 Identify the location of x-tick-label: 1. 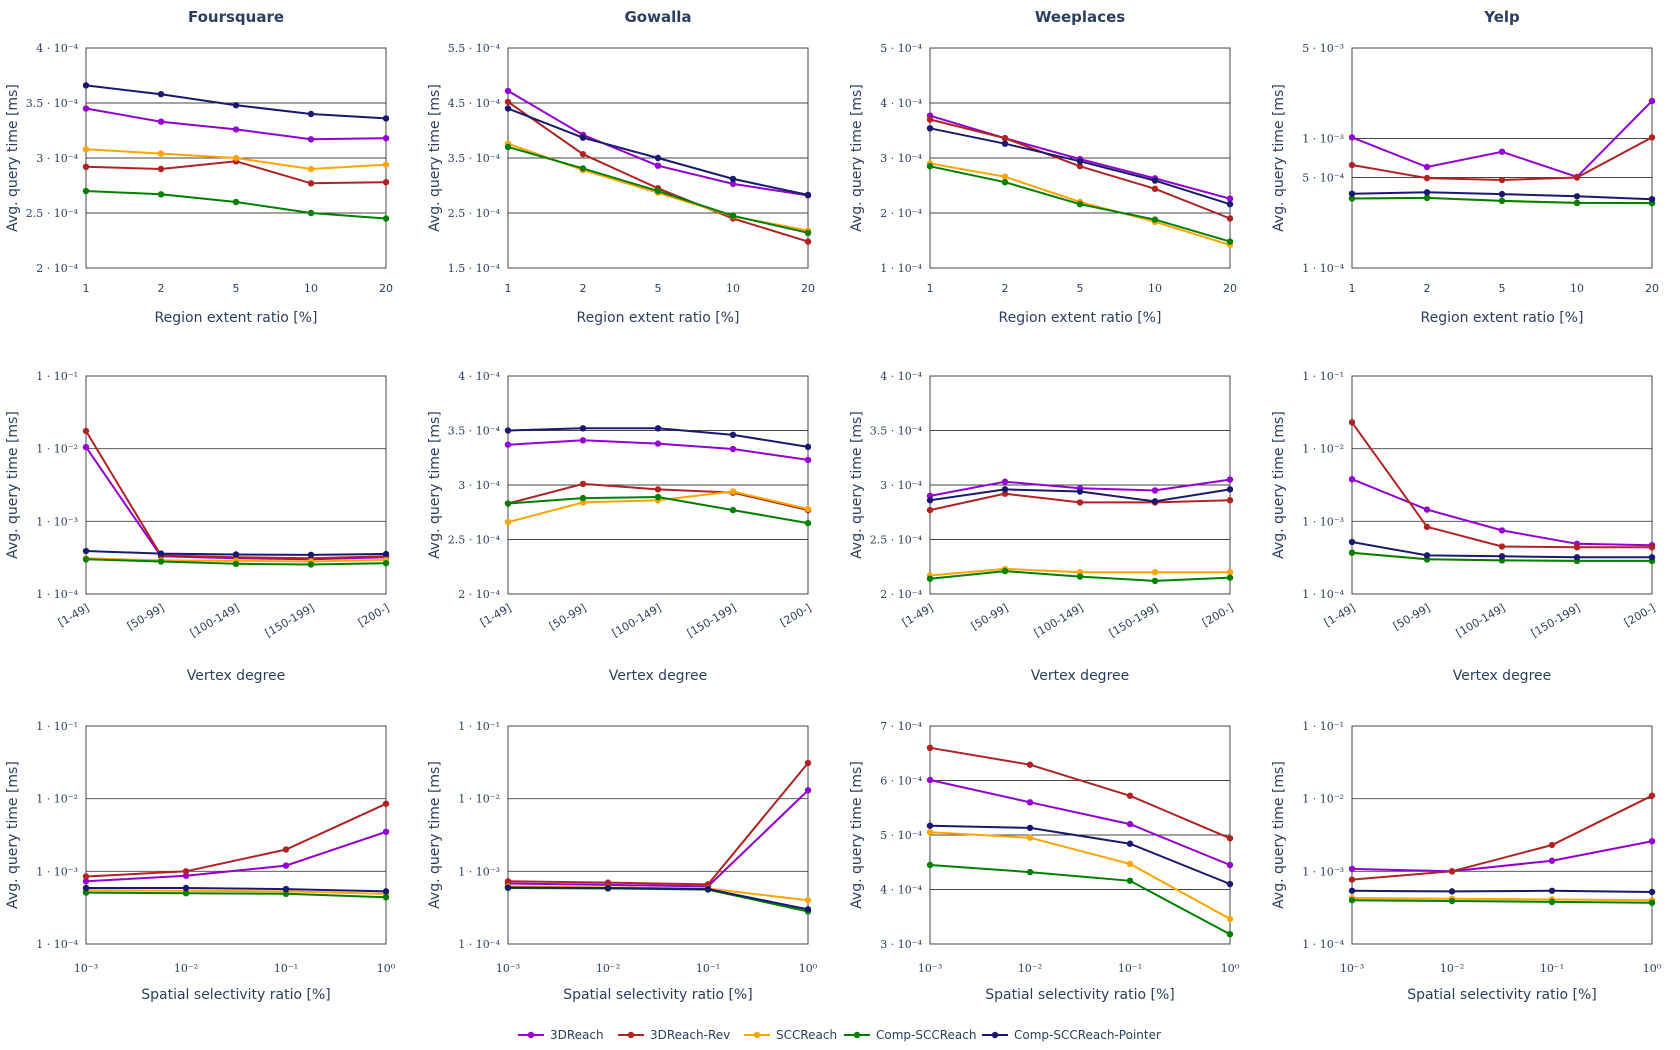
(86, 288).